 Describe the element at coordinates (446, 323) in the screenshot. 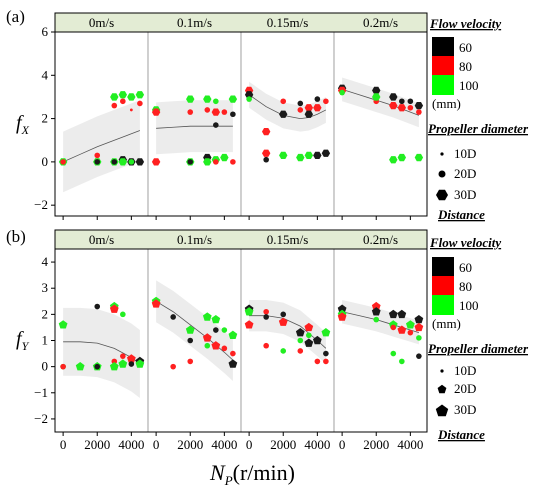

I see `legend-b-mm-unit: (mm)` at that location.